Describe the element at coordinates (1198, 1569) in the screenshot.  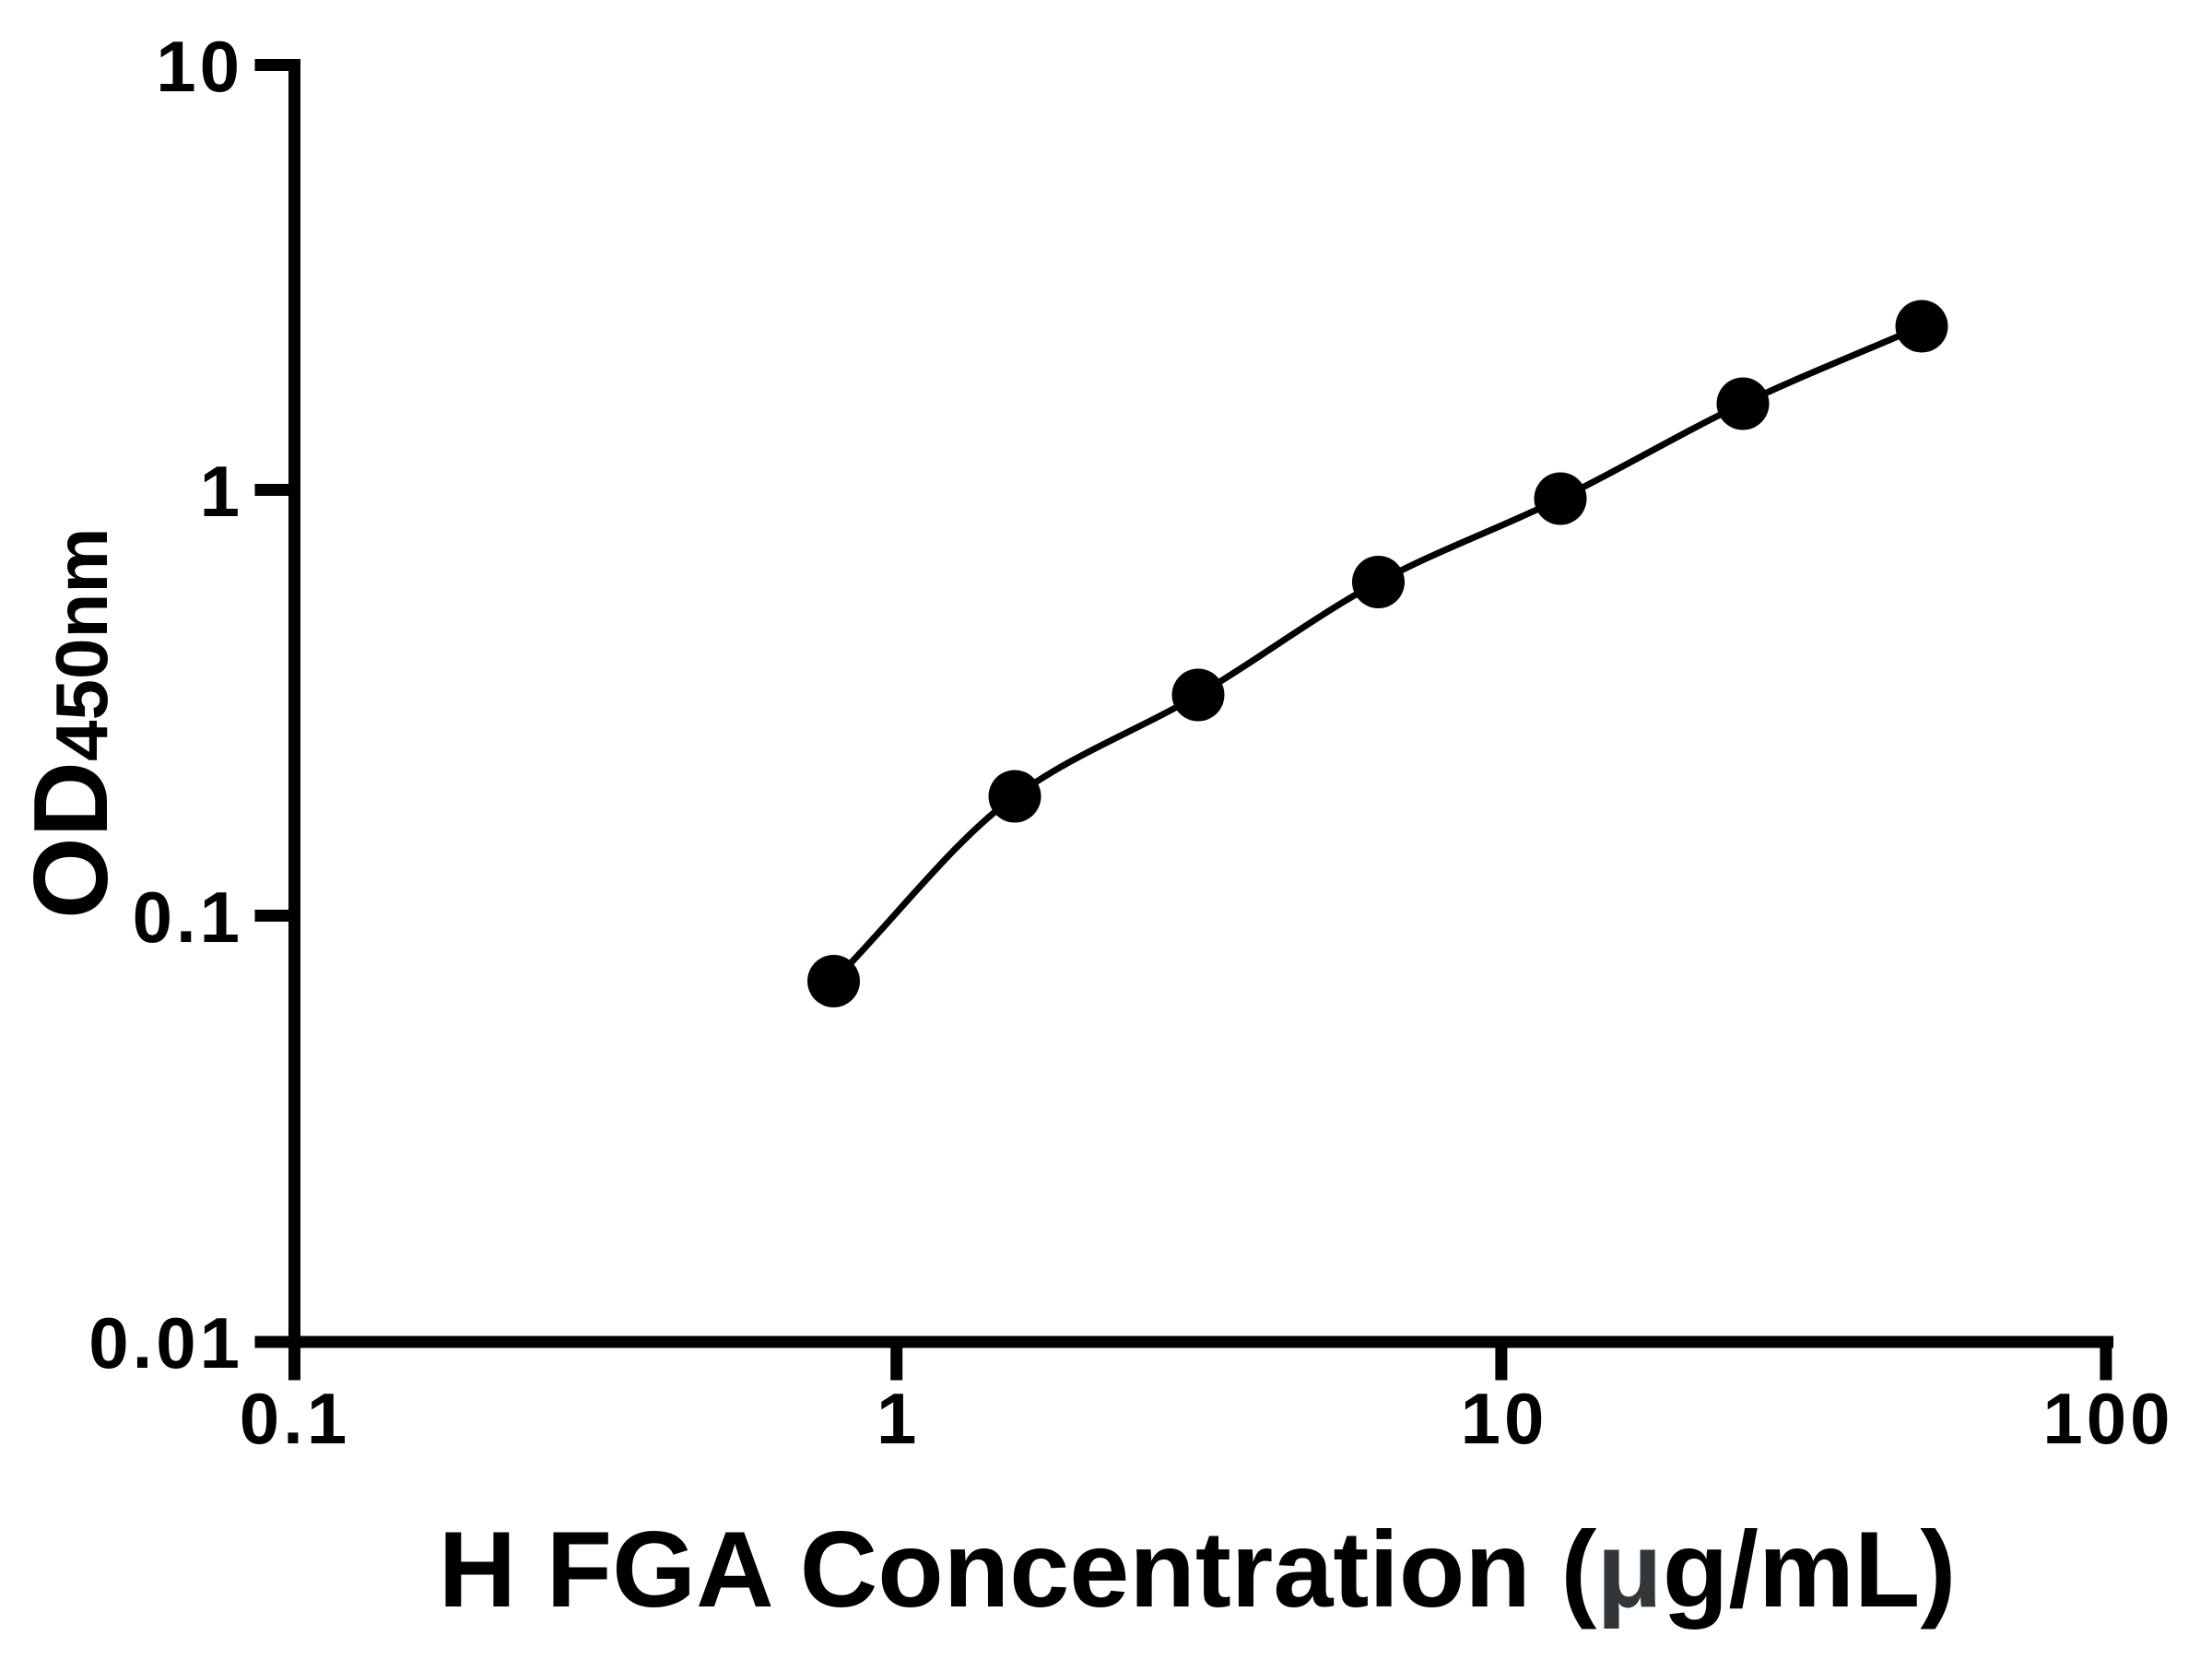
I see `svg-text: H FGA Concentration (μg/mL)` at that location.